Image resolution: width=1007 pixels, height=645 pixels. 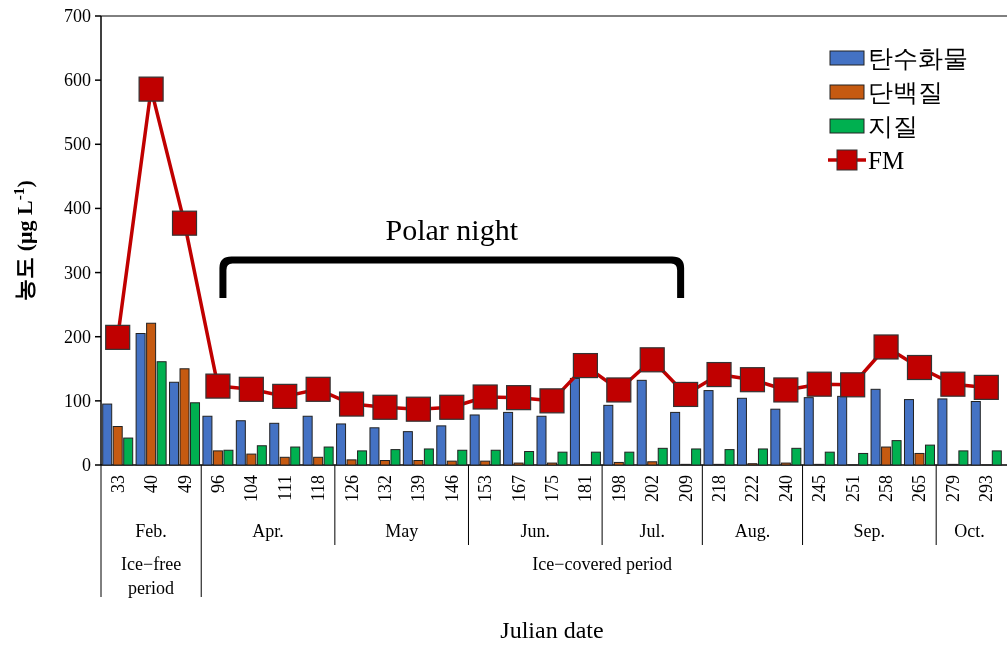 I want to click on x-tick-label: 153, so click(x=485, y=488).